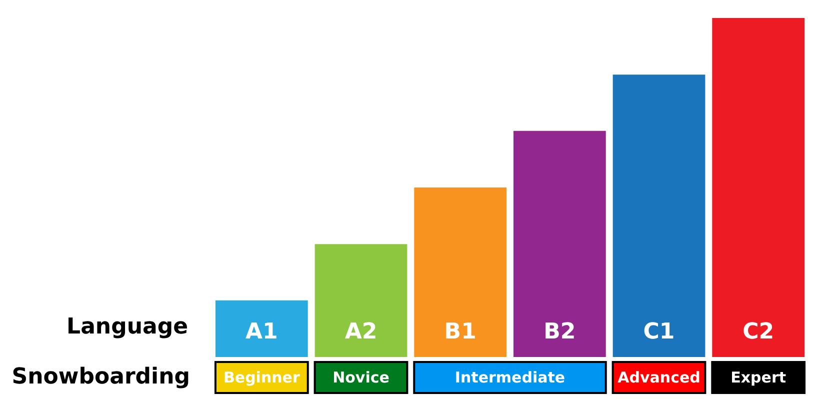 This screenshot has height=408, width=832. I want to click on text: Snowboarding, so click(101, 377).